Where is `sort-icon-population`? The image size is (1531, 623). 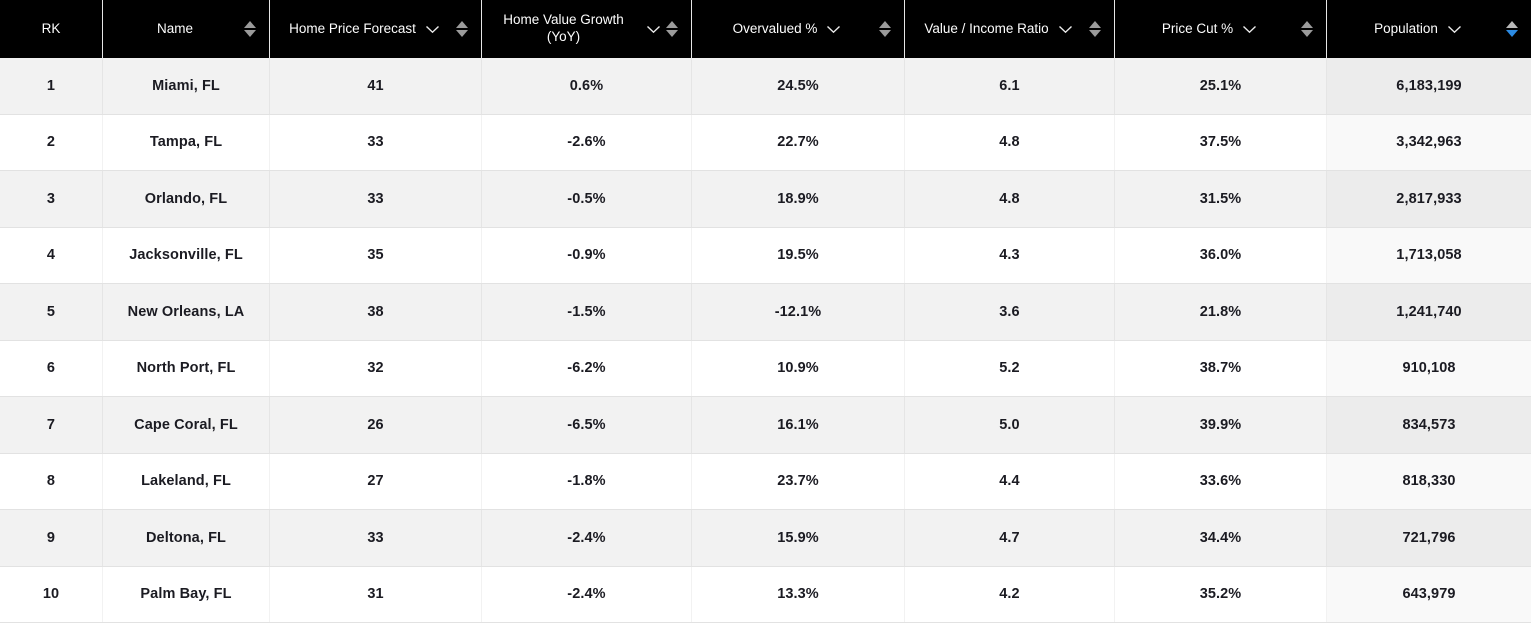 sort-icon-population is located at coordinates (1512, 29).